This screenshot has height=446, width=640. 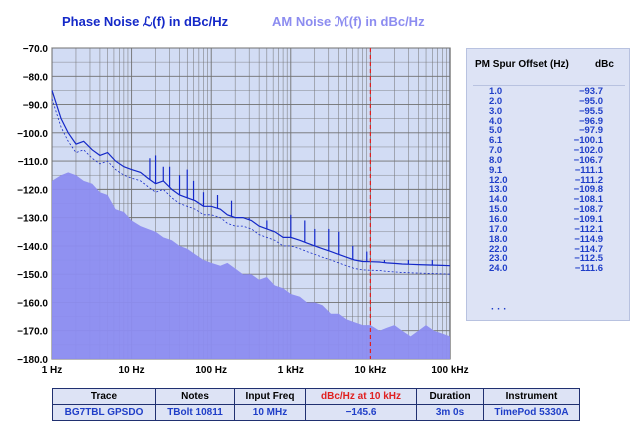 I want to click on dbc-at-value: −145.6, so click(x=361, y=412).